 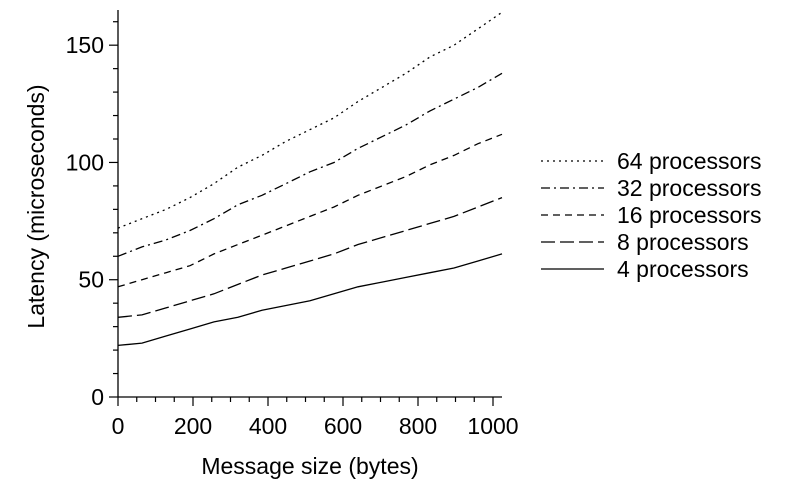 What do you see at coordinates (193, 426) in the screenshot?
I see `x-tick-label: 200` at bounding box center [193, 426].